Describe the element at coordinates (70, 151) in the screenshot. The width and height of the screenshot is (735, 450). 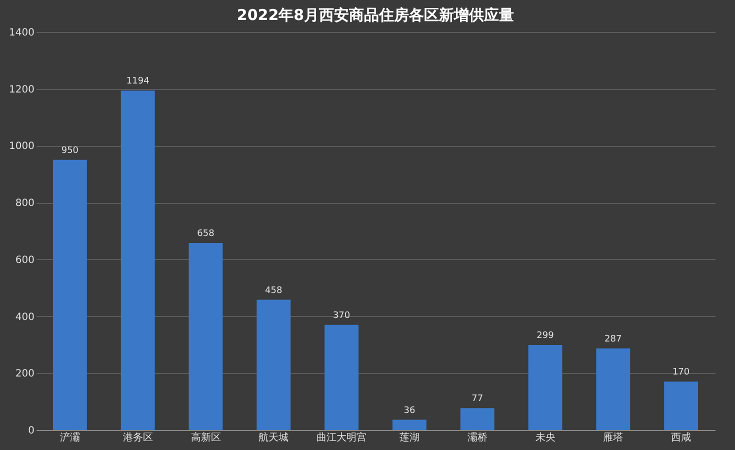
I see `data-label: 950` at that location.